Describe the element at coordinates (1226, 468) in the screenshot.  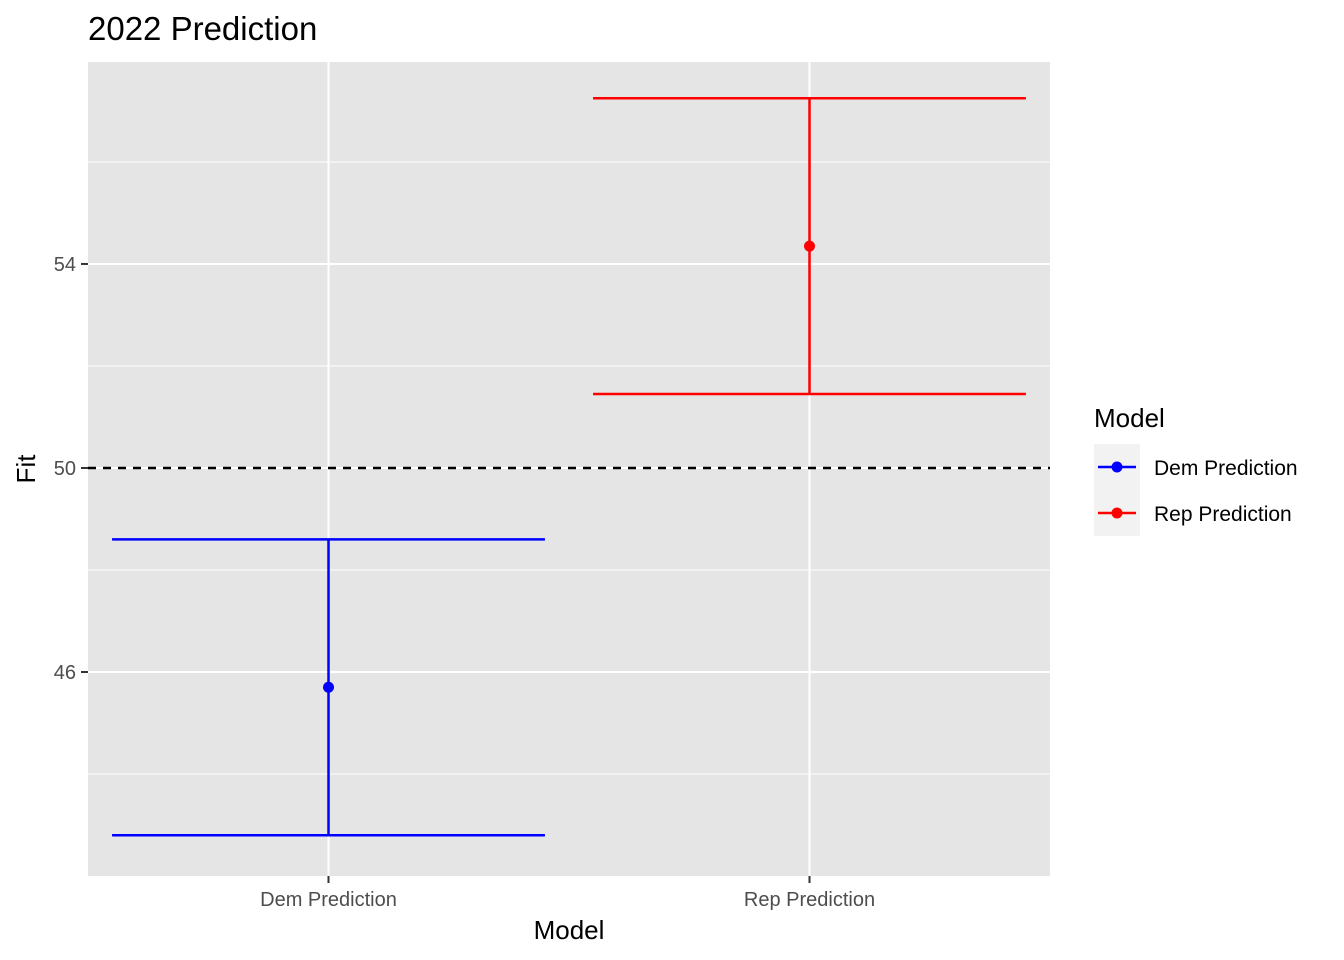
I see `legend-label-0: Dem Prediction` at that location.